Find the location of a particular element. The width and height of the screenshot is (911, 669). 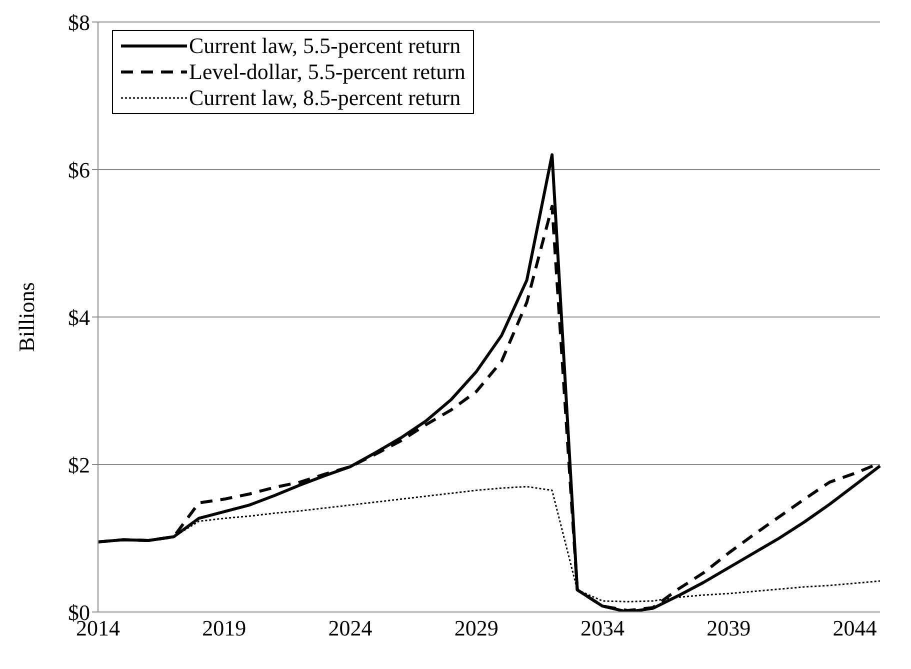

legend-label: Current law, 5.5-percent return is located at coordinates (325, 46).